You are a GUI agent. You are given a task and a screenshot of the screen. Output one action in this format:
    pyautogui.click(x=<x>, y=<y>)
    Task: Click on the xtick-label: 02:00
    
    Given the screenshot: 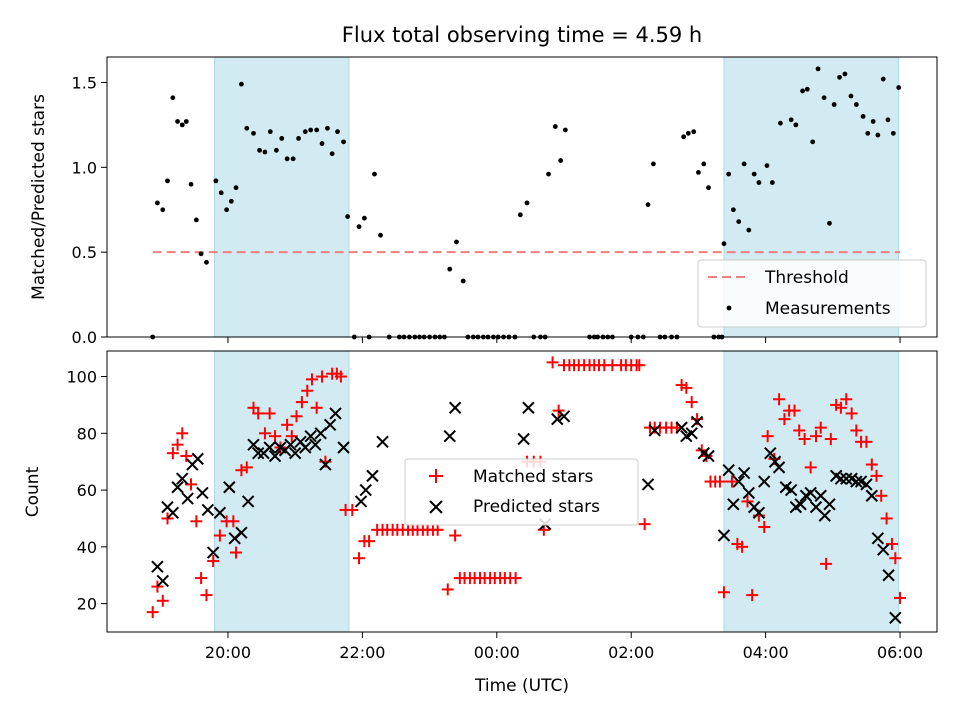 What is the action you would take?
    pyautogui.click(x=631, y=652)
    